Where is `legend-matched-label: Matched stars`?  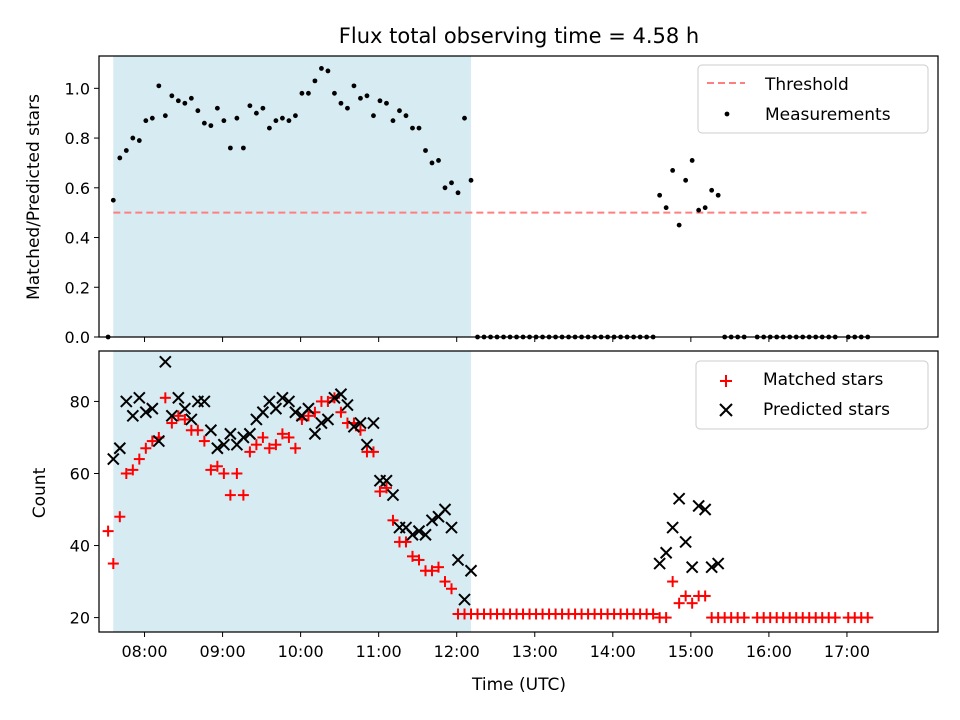
legend-matched-label: Matched stars is located at coordinates (823, 380).